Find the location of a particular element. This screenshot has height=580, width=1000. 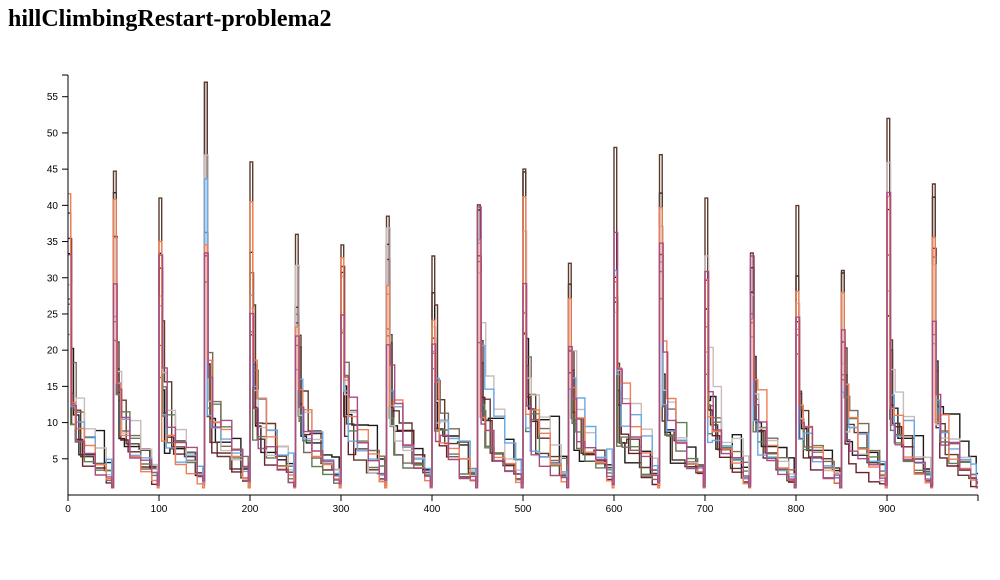

y-tick-label: 25 is located at coordinates (53, 314).